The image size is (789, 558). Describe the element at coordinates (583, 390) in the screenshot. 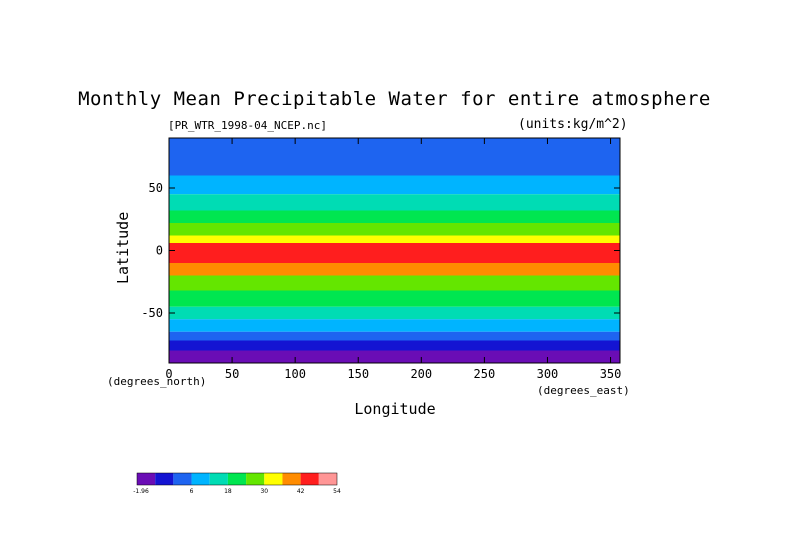

I see `x-units-label: (degrees_east)` at that location.